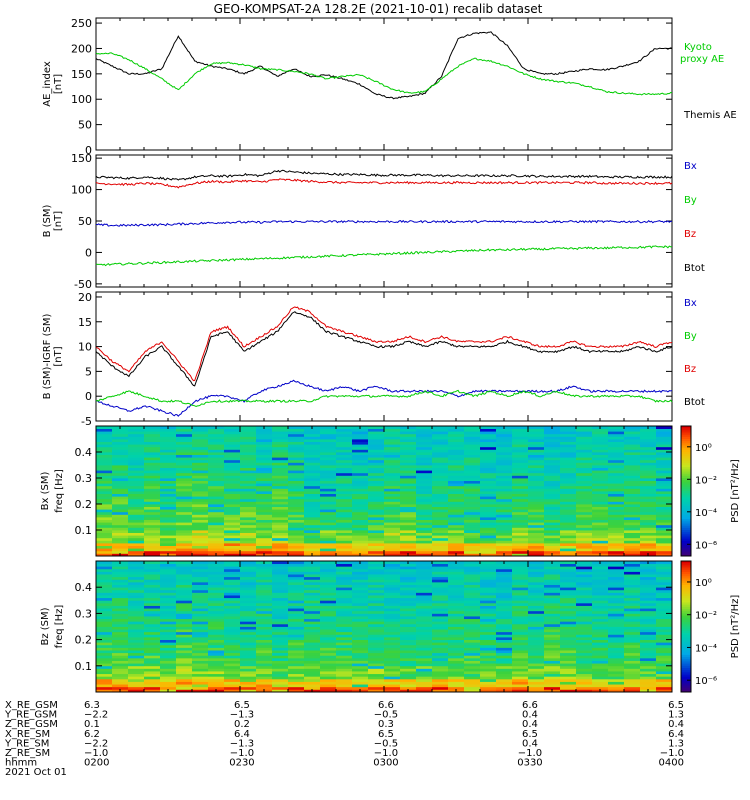  Describe the element at coordinates (84, 613) in the screenshot. I see `y-tick-label: 0.3` at that location.